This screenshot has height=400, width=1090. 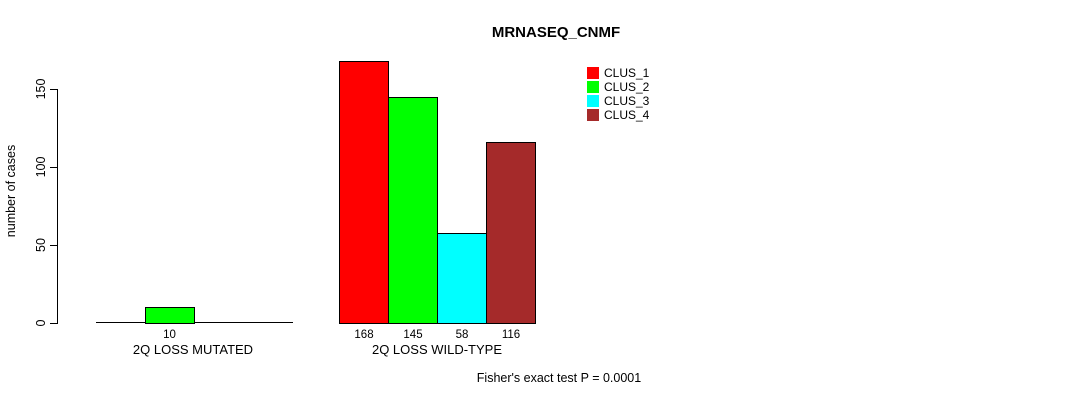 What do you see at coordinates (218, 322) in the screenshot?
I see `zero-bar-clus_3-group1` at bounding box center [218, 322].